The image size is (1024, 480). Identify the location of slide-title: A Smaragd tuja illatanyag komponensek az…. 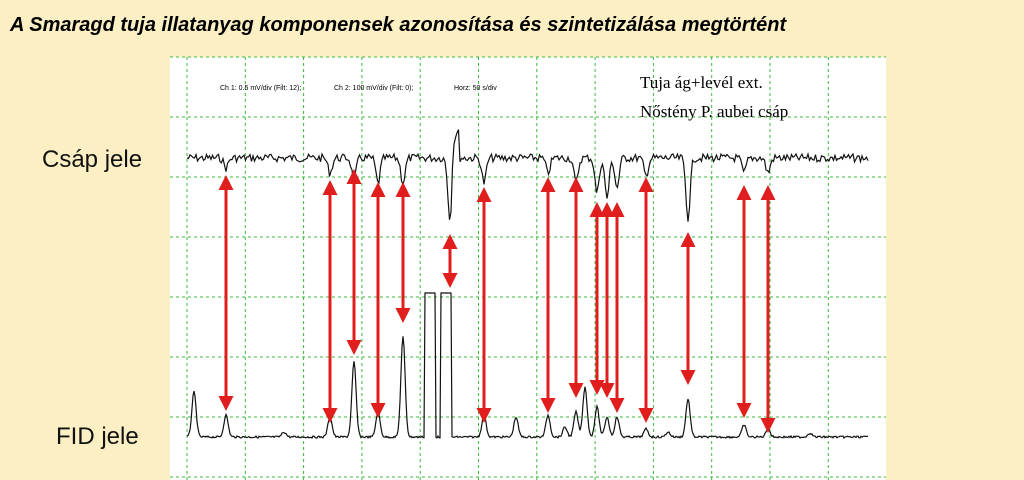
(398, 25).